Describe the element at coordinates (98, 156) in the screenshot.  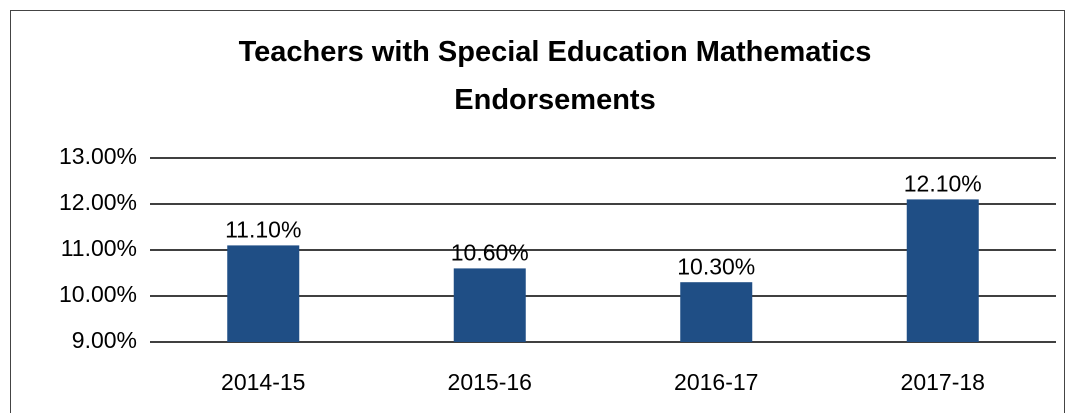
I see `y-tick-label: 13.00%` at that location.